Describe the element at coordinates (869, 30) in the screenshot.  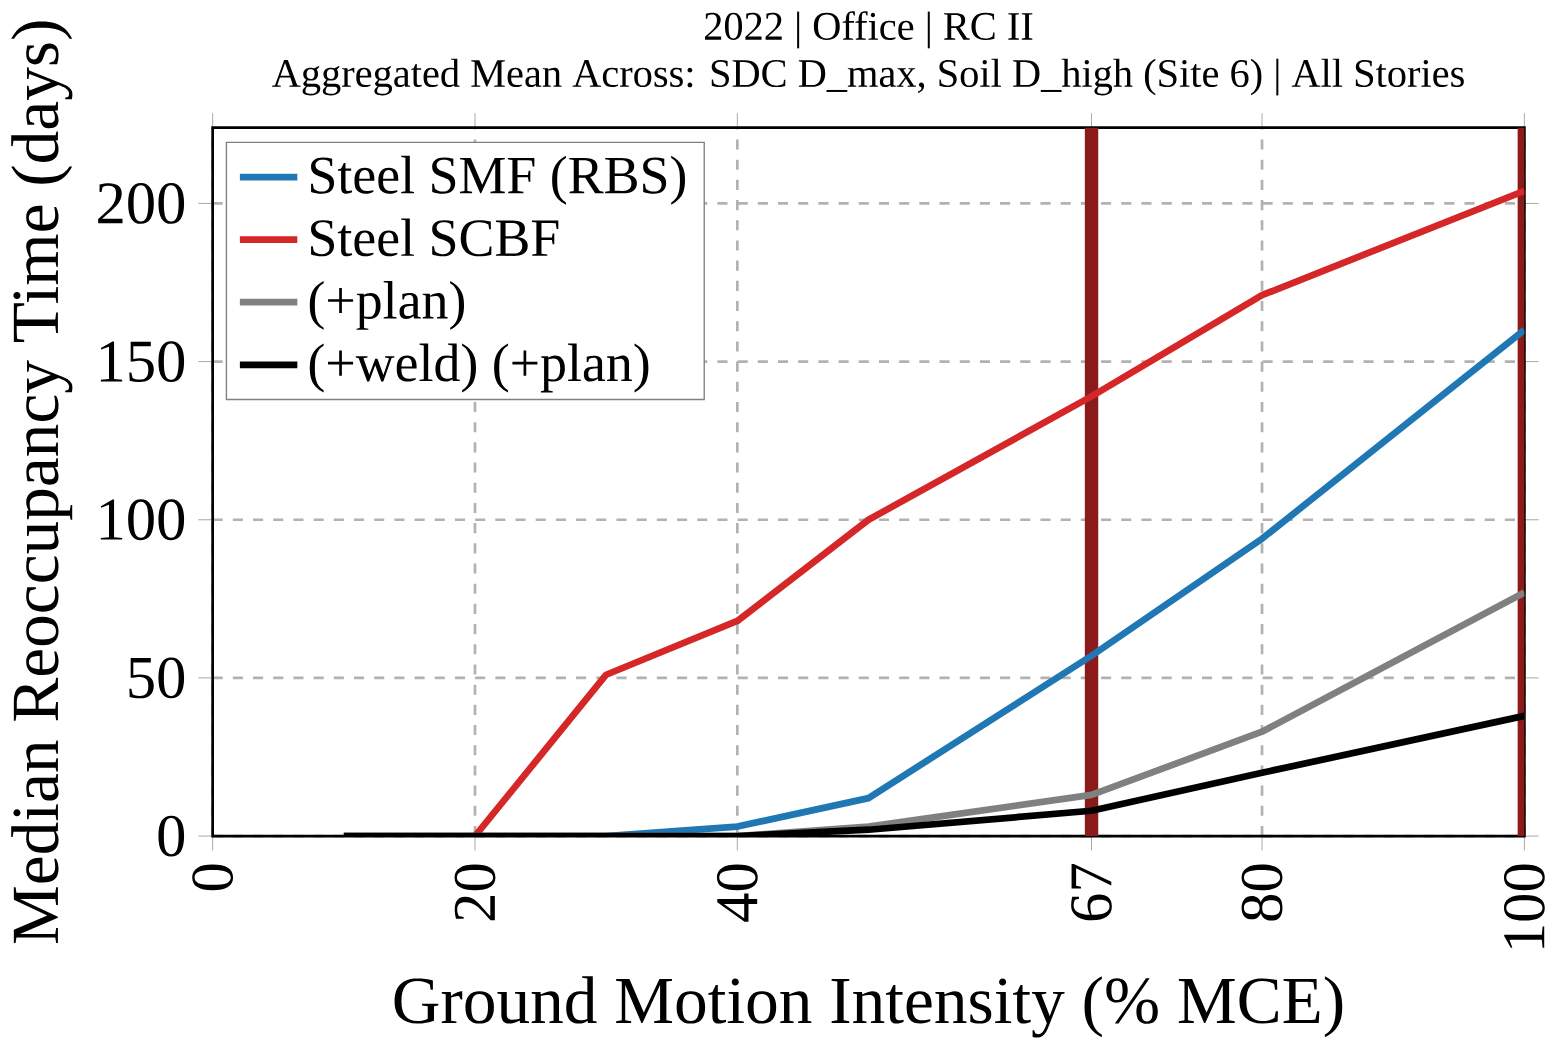
I see `chart-title: 2022 | Office | RC II` at that location.